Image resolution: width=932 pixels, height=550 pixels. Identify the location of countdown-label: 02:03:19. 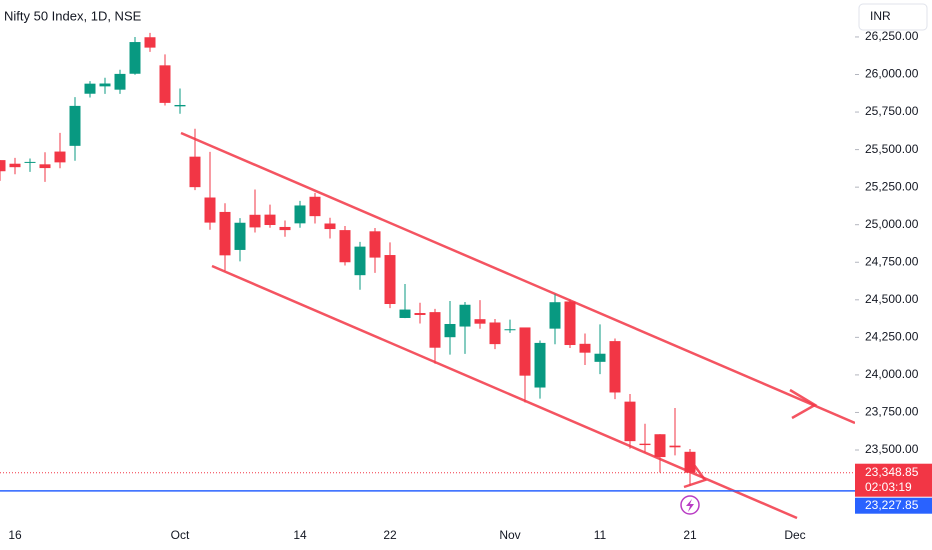
(888, 487).